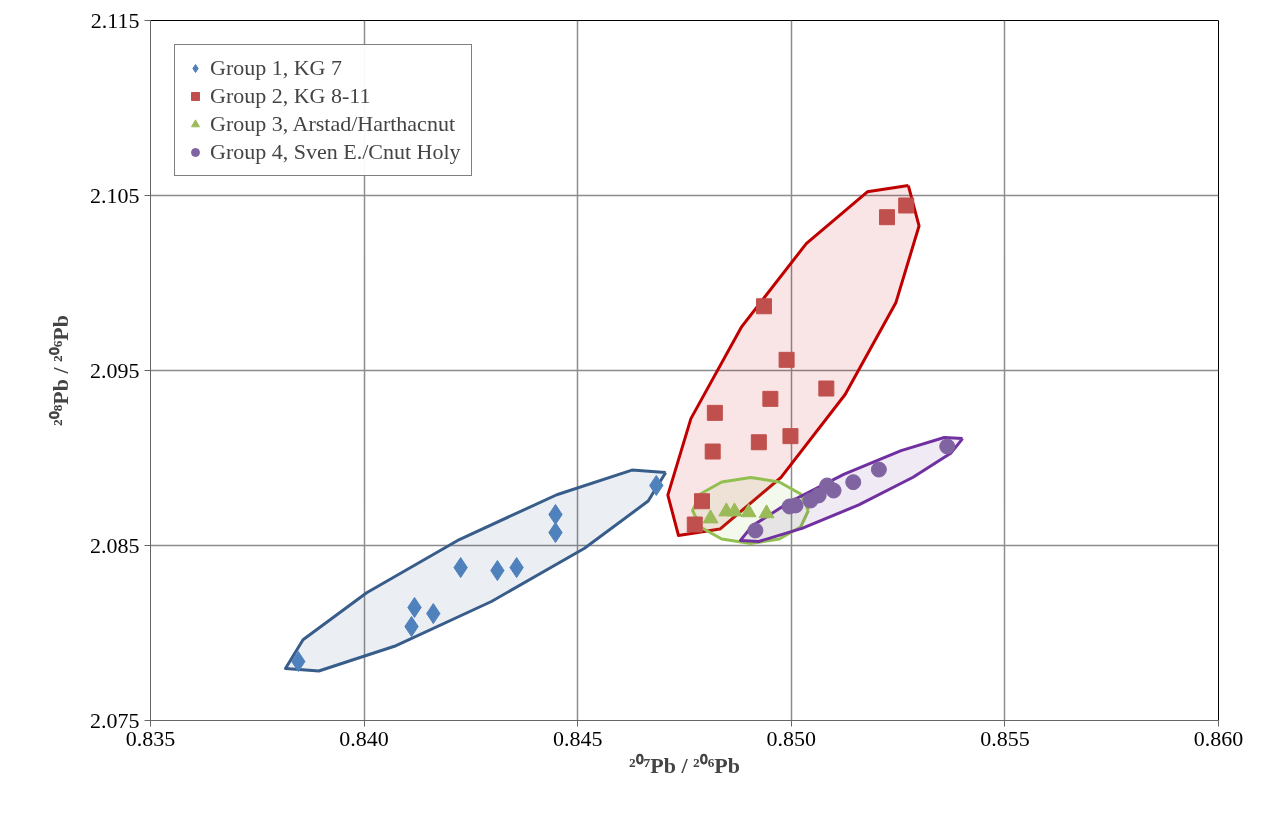 The height and width of the screenshot is (816, 1271). I want to click on x-tick-label: 0.855, so click(1005, 738).